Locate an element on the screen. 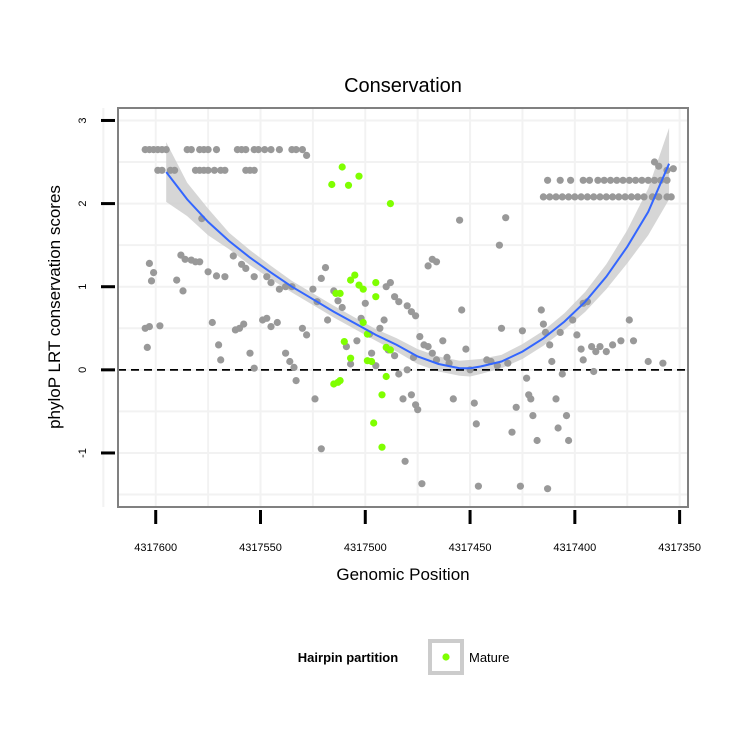 The image size is (750, 750). legend: Hairpin partition Mature is located at coordinates (403, 657).